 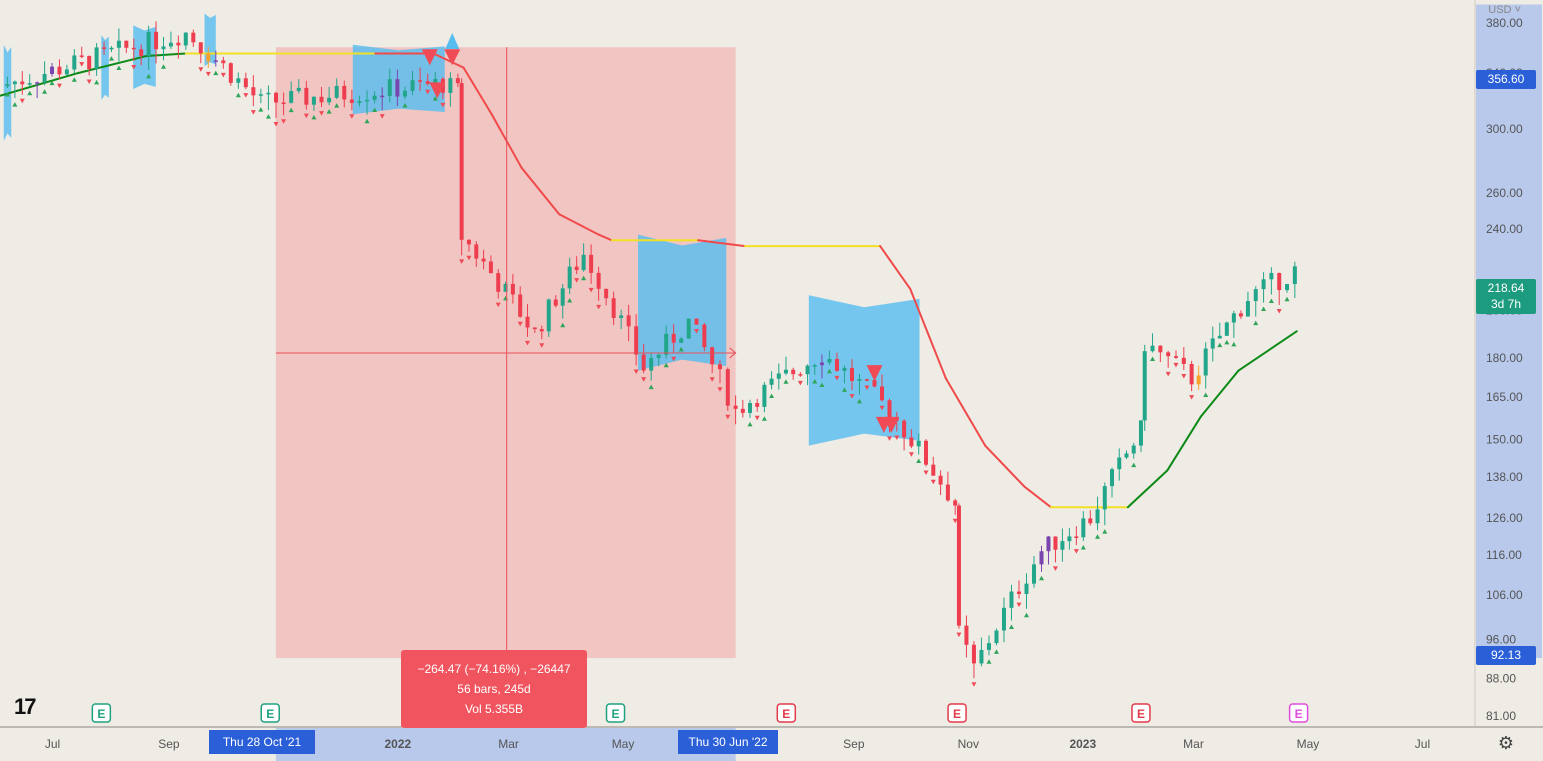 What do you see at coordinates (494, 709) in the screenshot?
I see `measure-volume: Vol 5.355B` at bounding box center [494, 709].